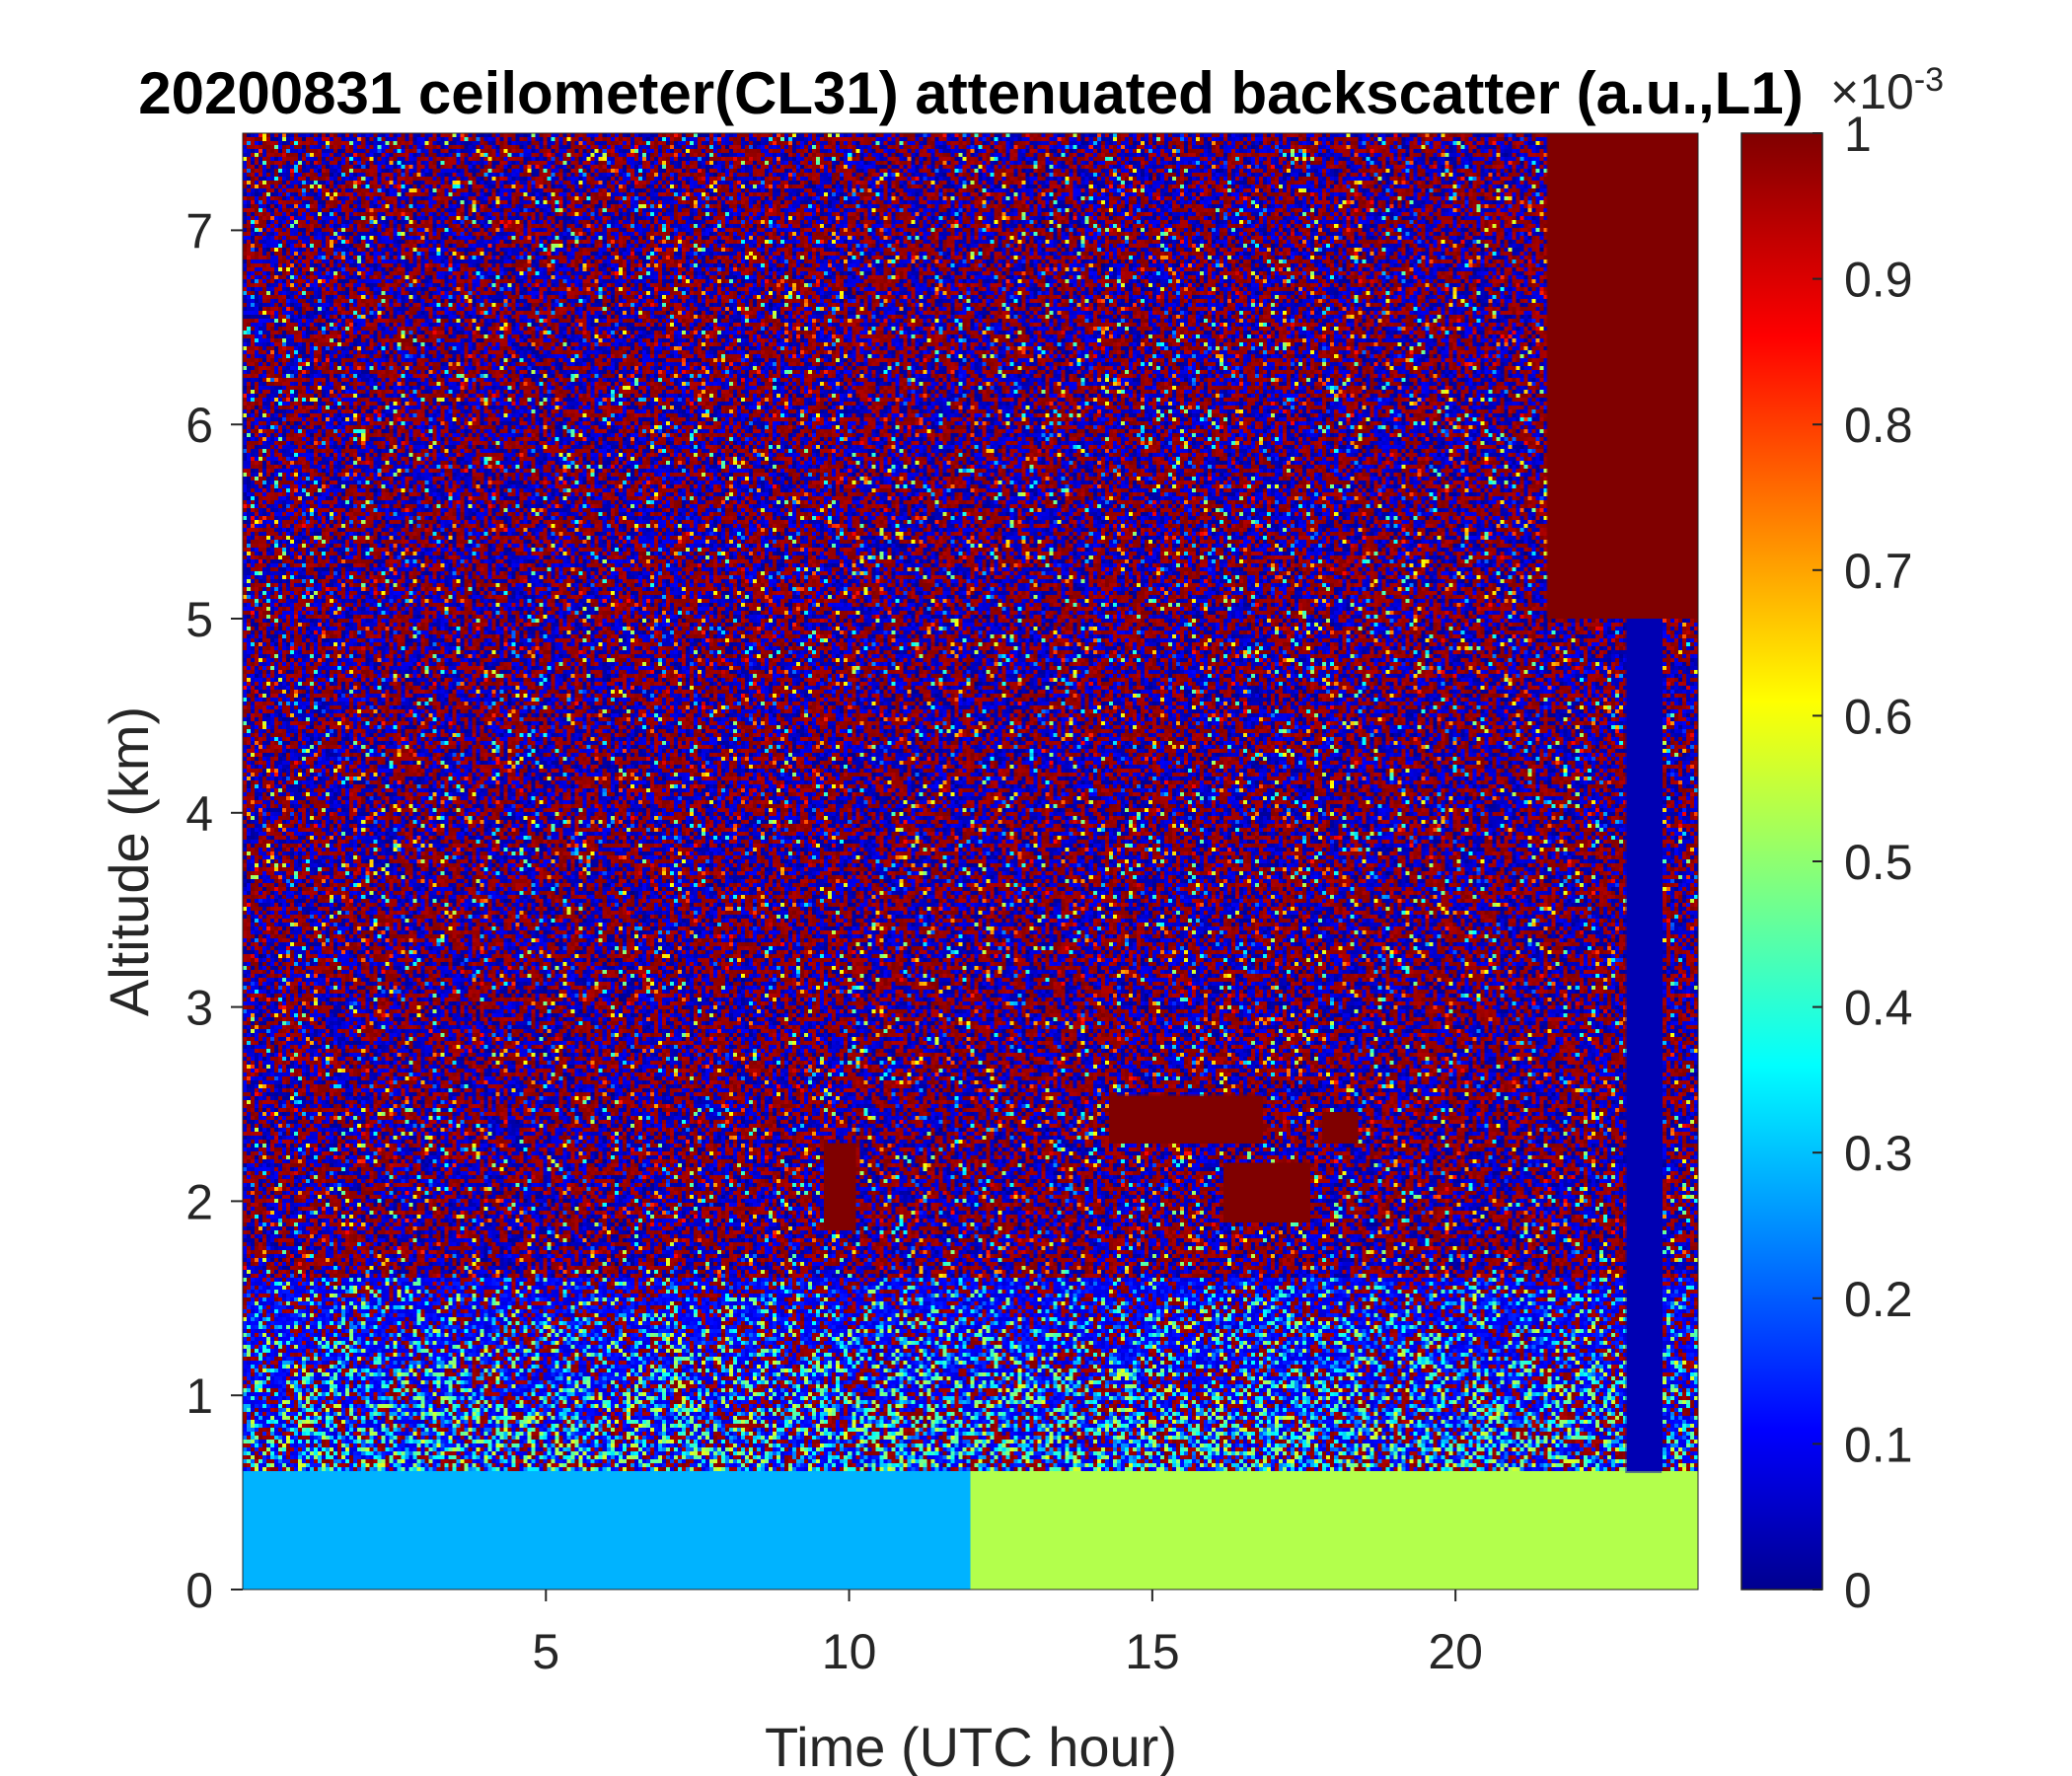 The height and width of the screenshot is (1776, 2072). I want to click on colorbar-tick-label: 0.1, so click(1879, 1445).